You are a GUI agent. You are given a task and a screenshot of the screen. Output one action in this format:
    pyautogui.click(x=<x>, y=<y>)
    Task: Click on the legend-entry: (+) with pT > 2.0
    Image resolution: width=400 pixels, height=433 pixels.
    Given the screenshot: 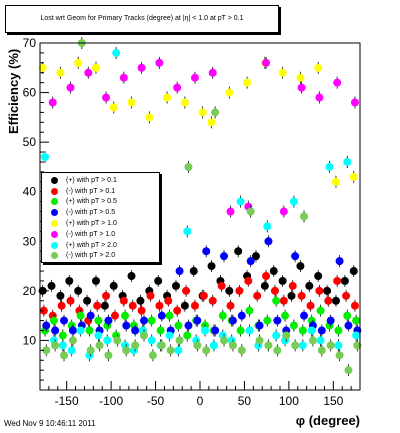 What is the action you would take?
    pyautogui.click(x=100, y=245)
    